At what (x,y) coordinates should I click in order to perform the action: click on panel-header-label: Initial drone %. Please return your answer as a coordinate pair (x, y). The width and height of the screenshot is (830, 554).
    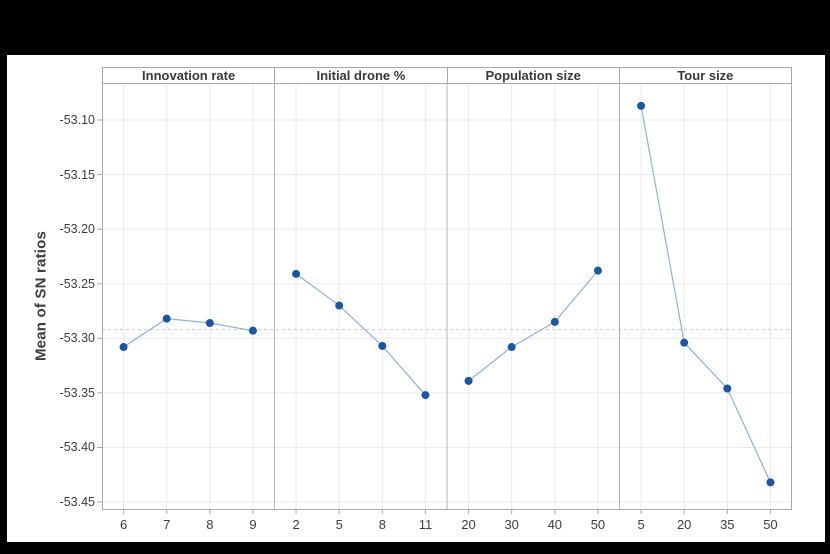
    Looking at the image, I should click on (360, 75).